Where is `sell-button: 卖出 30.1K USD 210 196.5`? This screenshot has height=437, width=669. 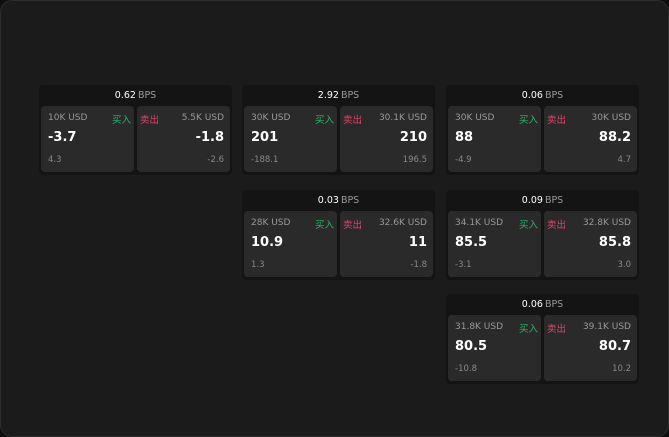 sell-button: 卖出 30.1K USD 210 196.5 is located at coordinates (386, 139).